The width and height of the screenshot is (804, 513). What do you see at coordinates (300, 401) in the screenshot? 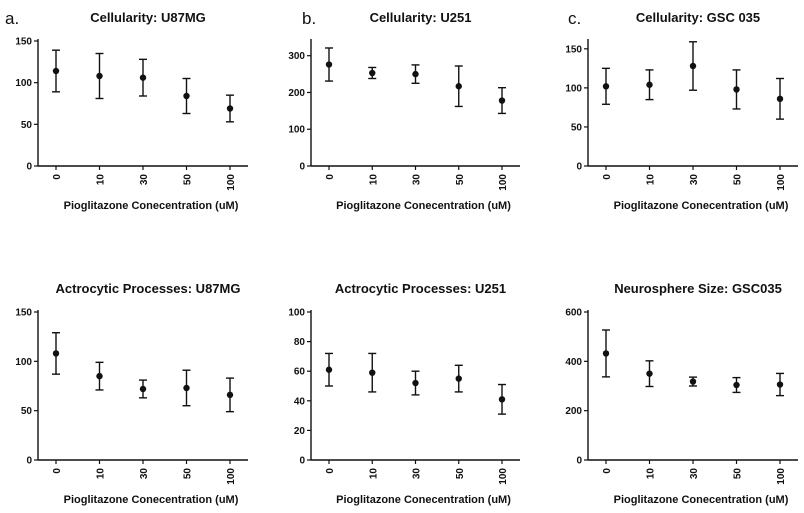
I see `y-tick-label: 40` at bounding box center [300, 401].